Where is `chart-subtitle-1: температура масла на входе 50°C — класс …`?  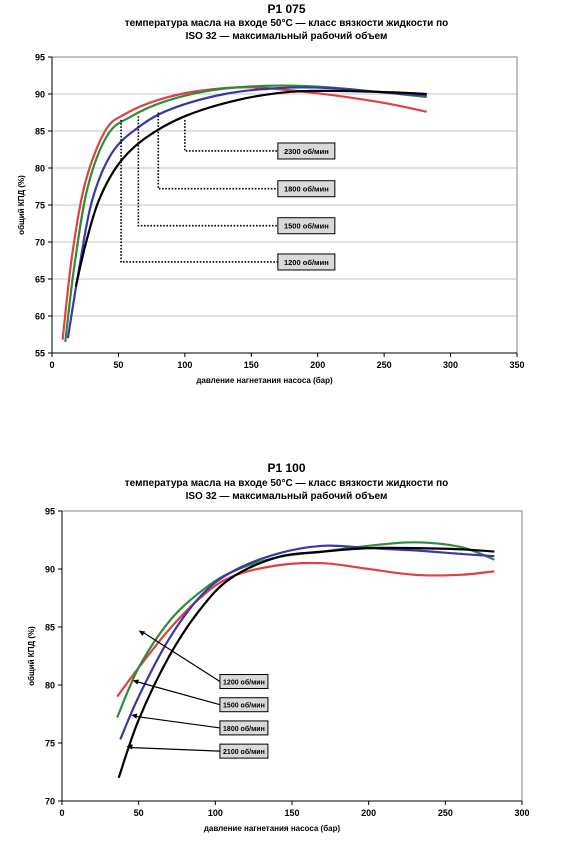 chart-subtitle-1: температура масла на входе 50°C — класс … is located at coordinates (286, 30).